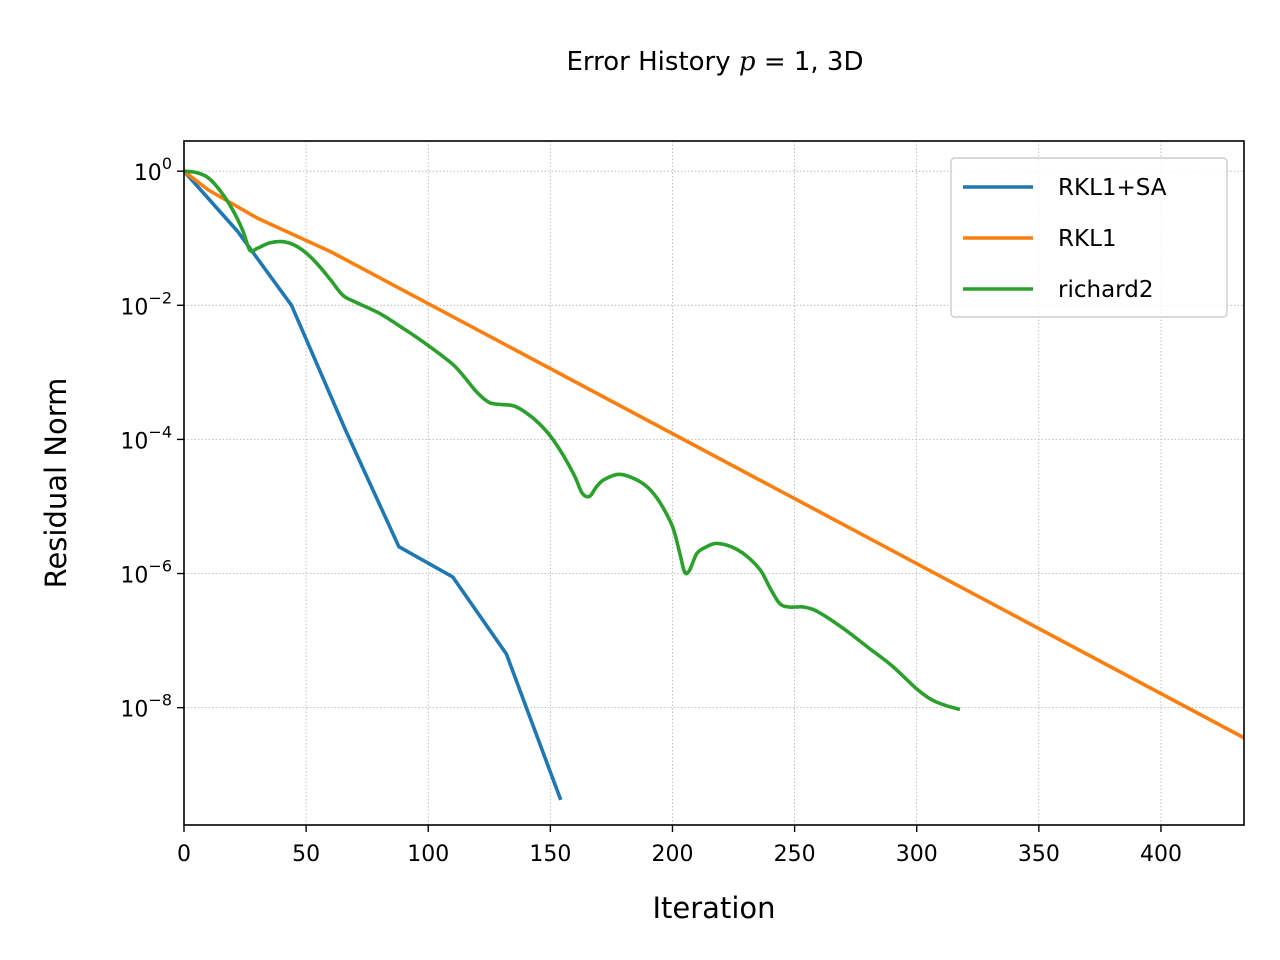 The height and width of the screenshot is (960, 1280). I want to click on y-tick-power: −4, so click(160, 431).